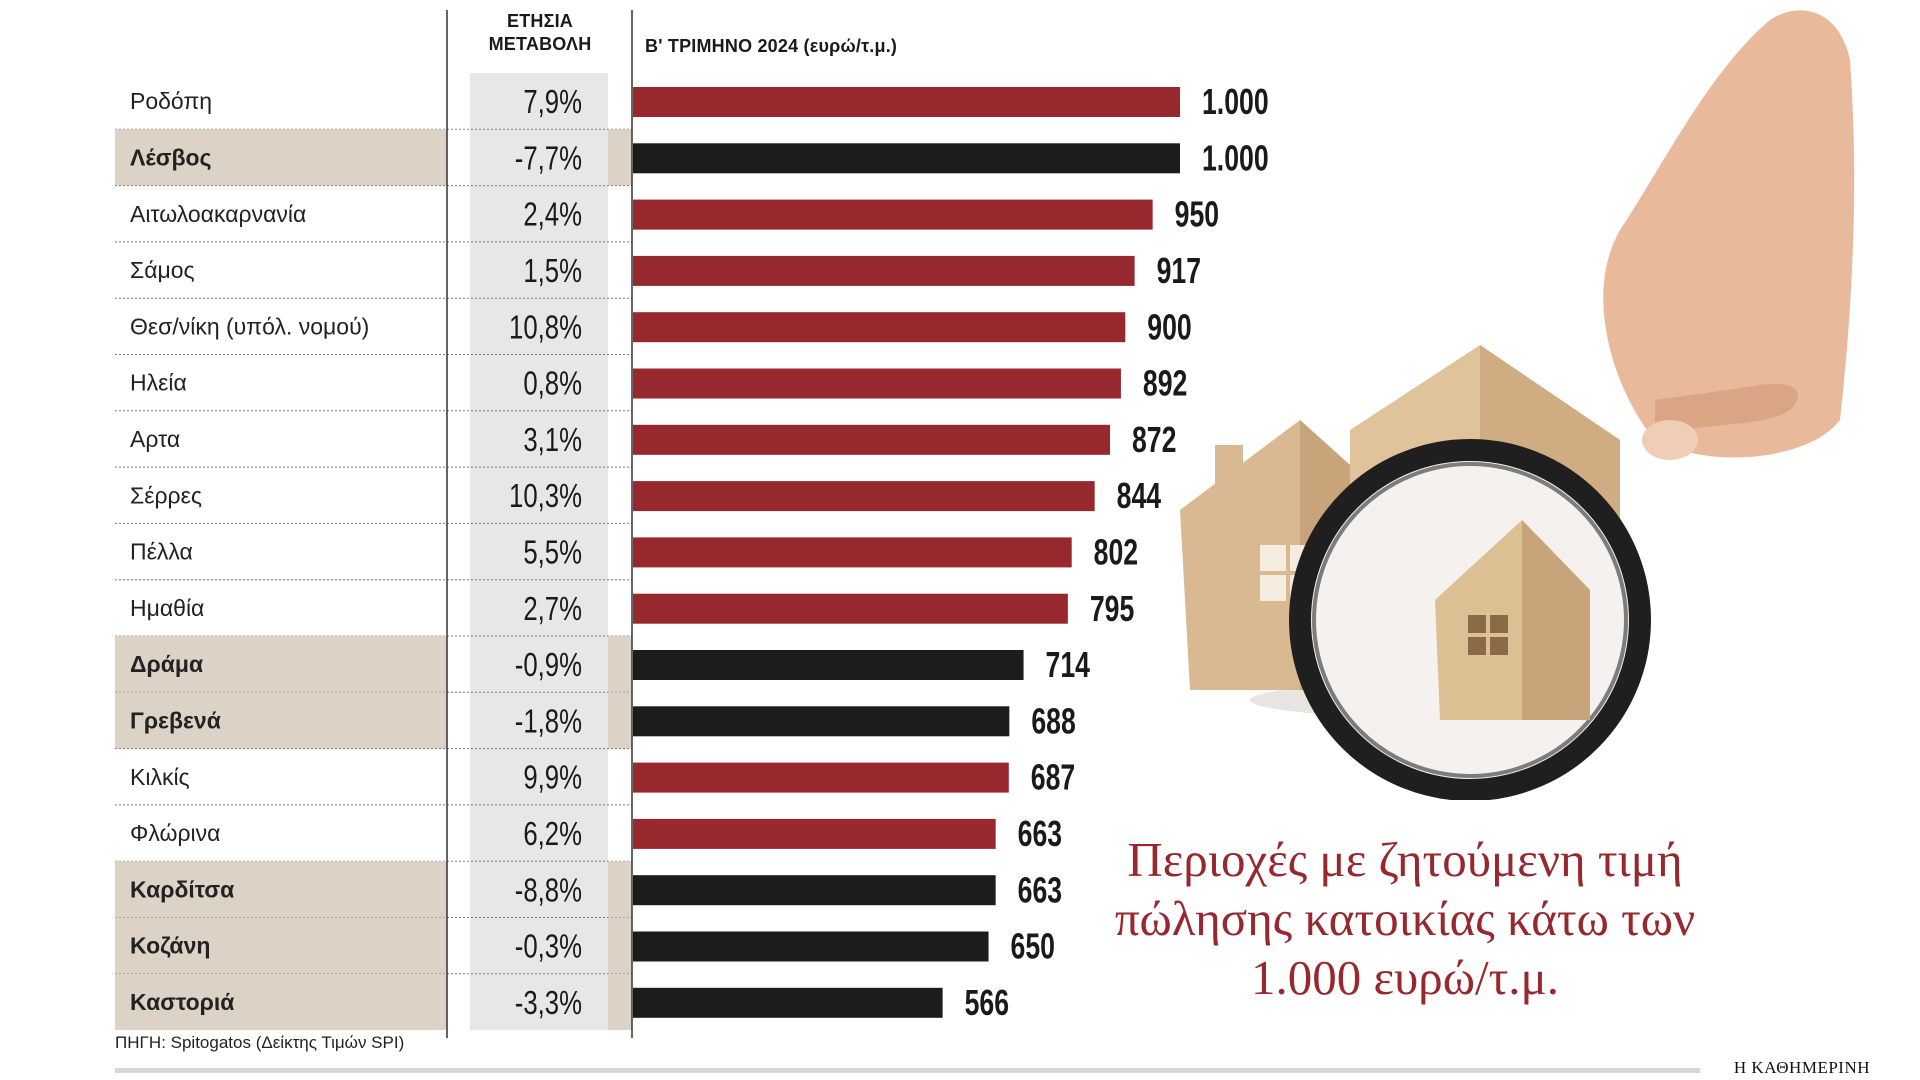 The height and width of the screenshot is (1080, 1920). Describe the element at coordinates (167, 608) in the screenshot. I see `category-label: Ημαθία` at that location.